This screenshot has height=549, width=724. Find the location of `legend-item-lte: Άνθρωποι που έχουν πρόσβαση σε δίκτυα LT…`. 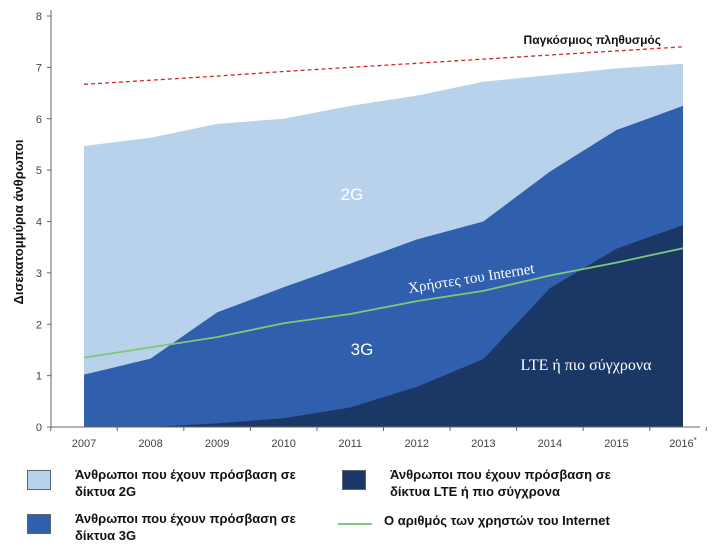

legend-item-lte: Άνθρωποι που έχουν πρόσβαση σε δίκτυα LT… is located at coordinates (492, 483).